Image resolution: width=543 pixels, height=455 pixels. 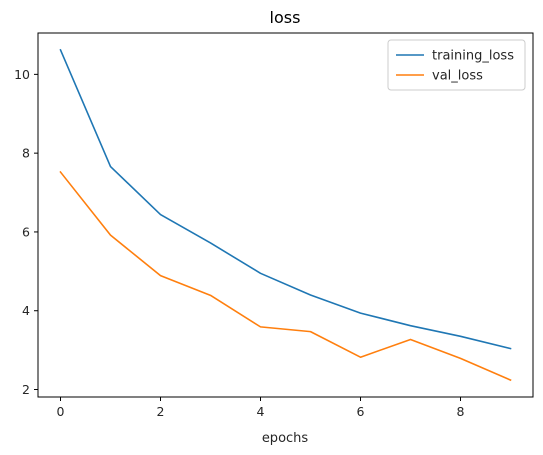 What do you see at coordinates (361, 411) in the screenshot?
I see `x-tick-label: 6` at bounding box center [361, 411].